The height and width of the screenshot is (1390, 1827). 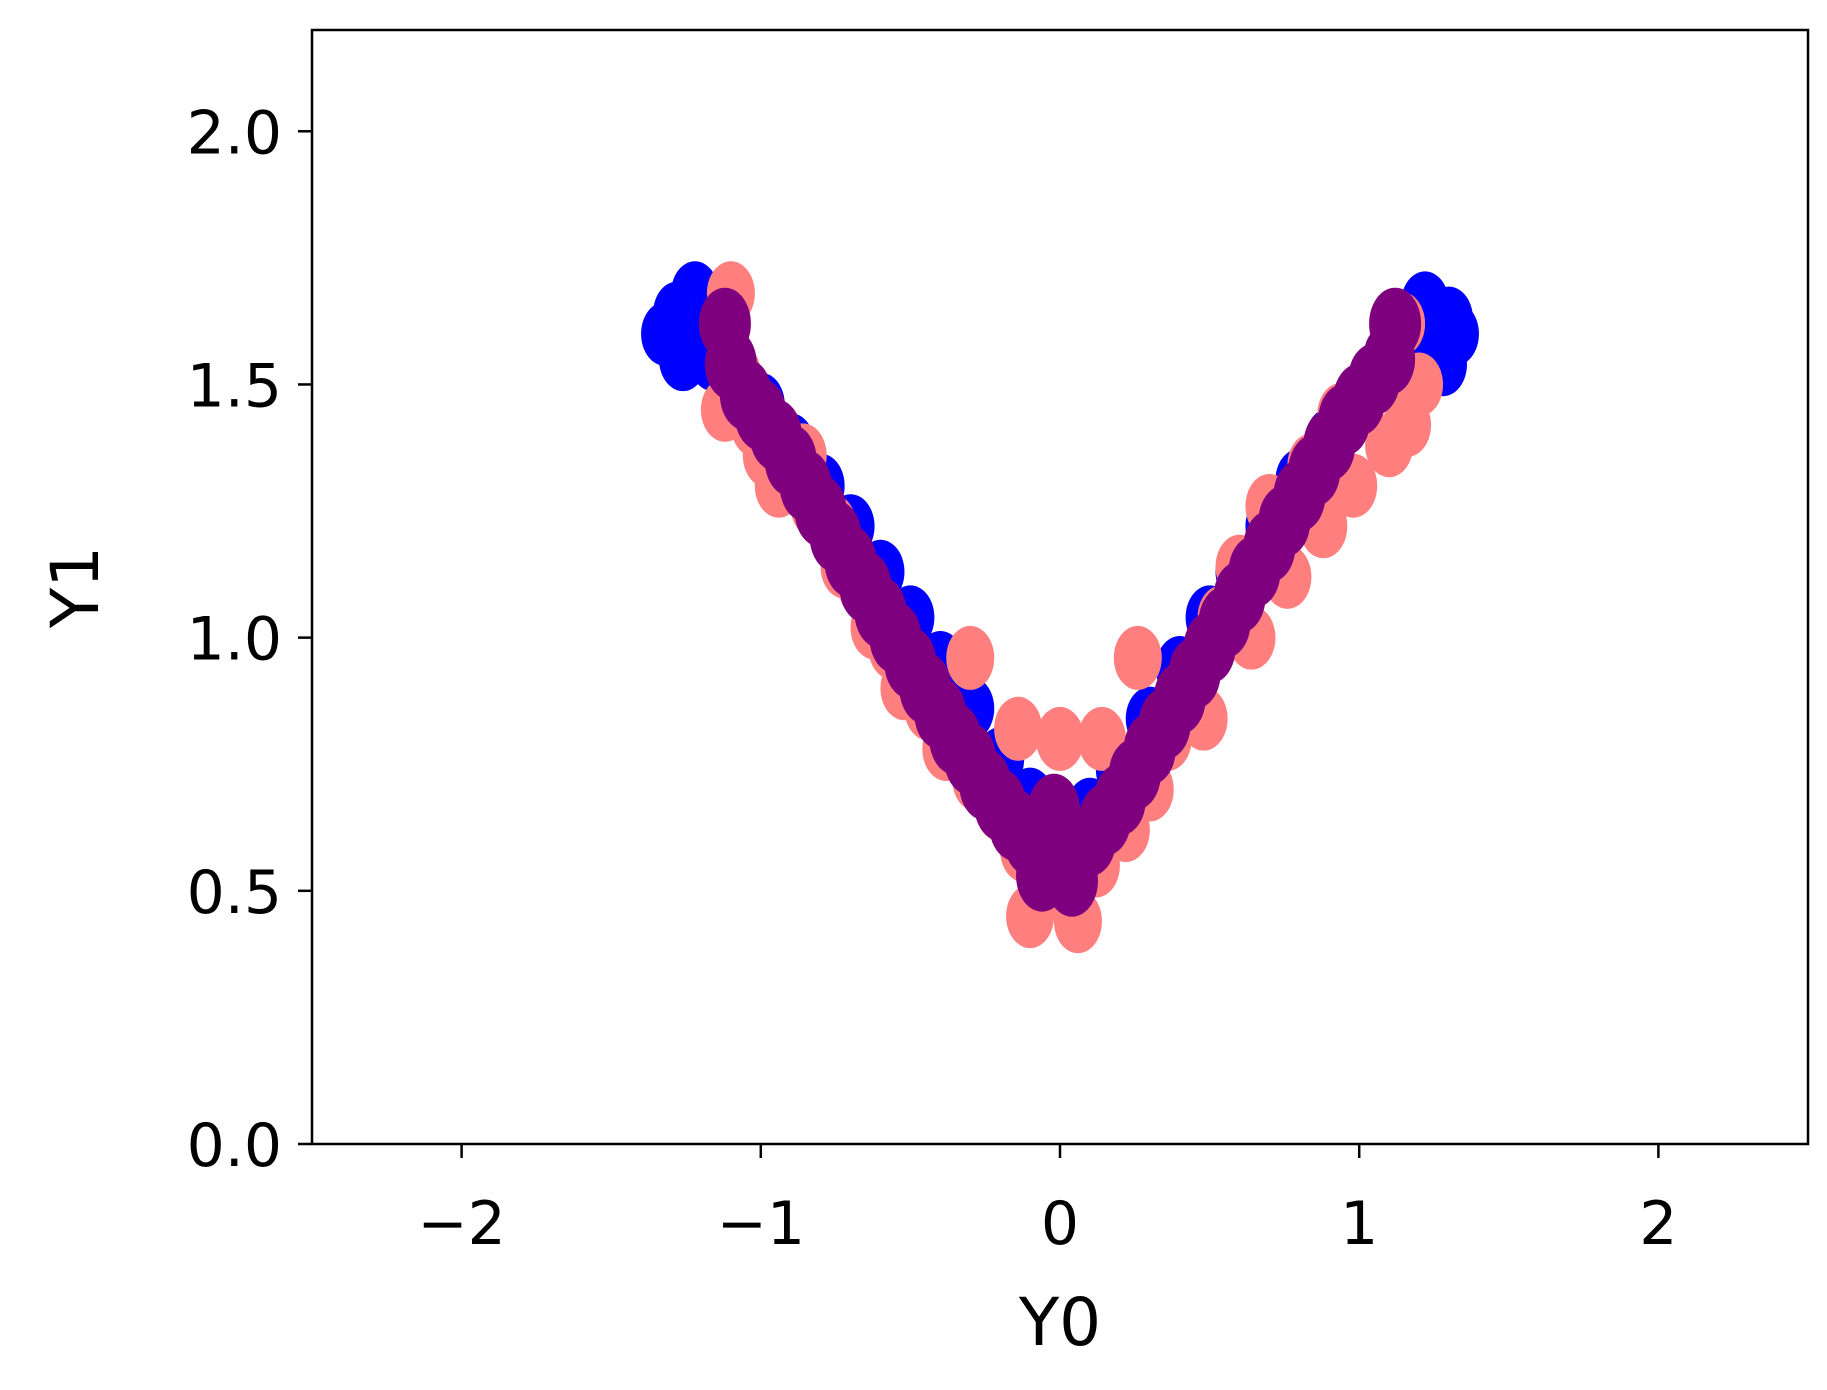 What do you see at coordinates (75, 587) in the screenshot?
I see `y-axis-label: Y1` at bounding box center [75, 587].